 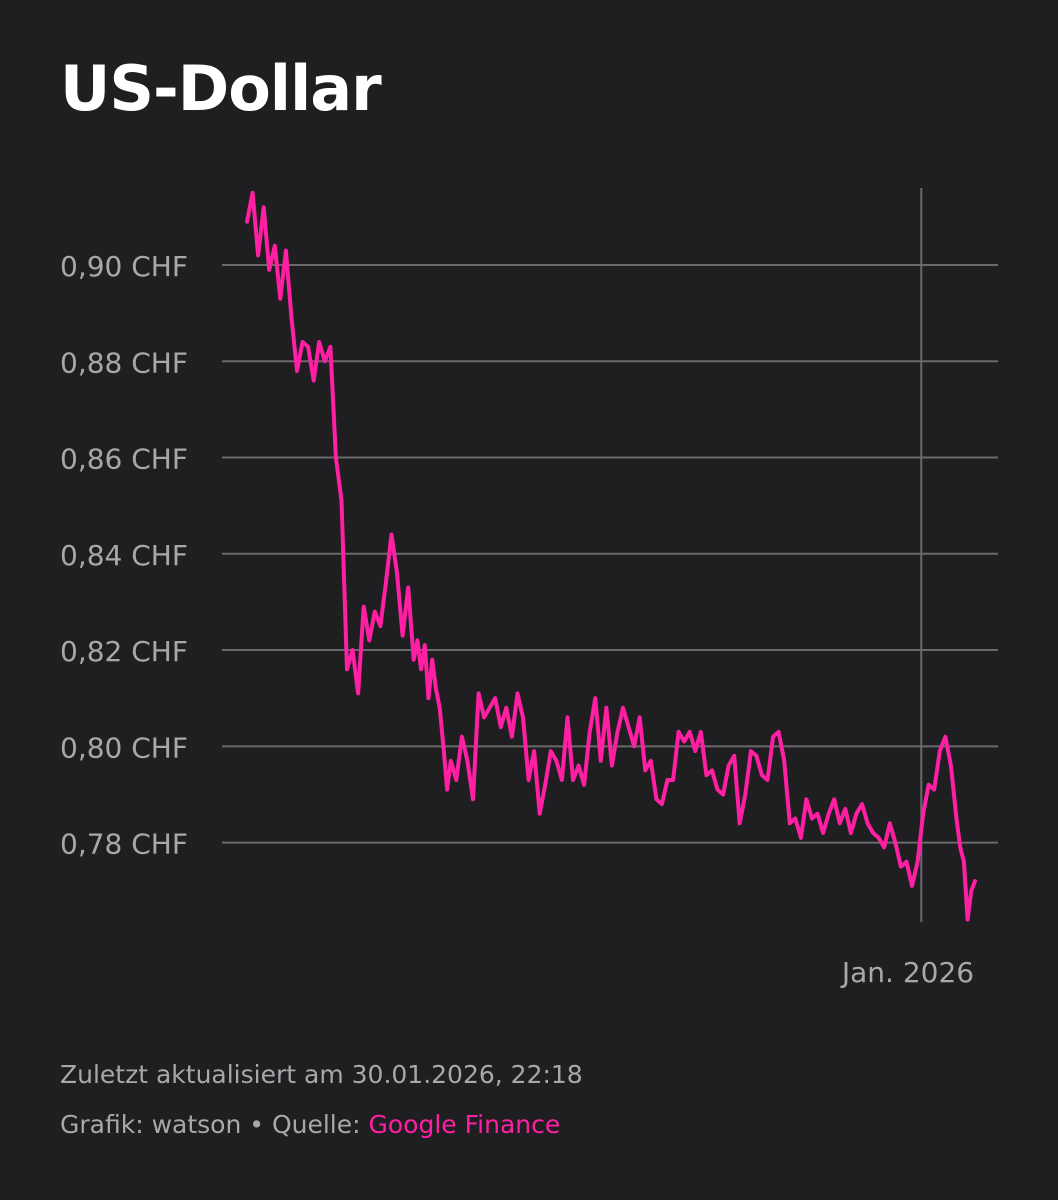 What do you see at coordinates (124, 362) in the screenshot?
I see `y-tick-label: 0,88 CHF` at bounding box center [124, 362].